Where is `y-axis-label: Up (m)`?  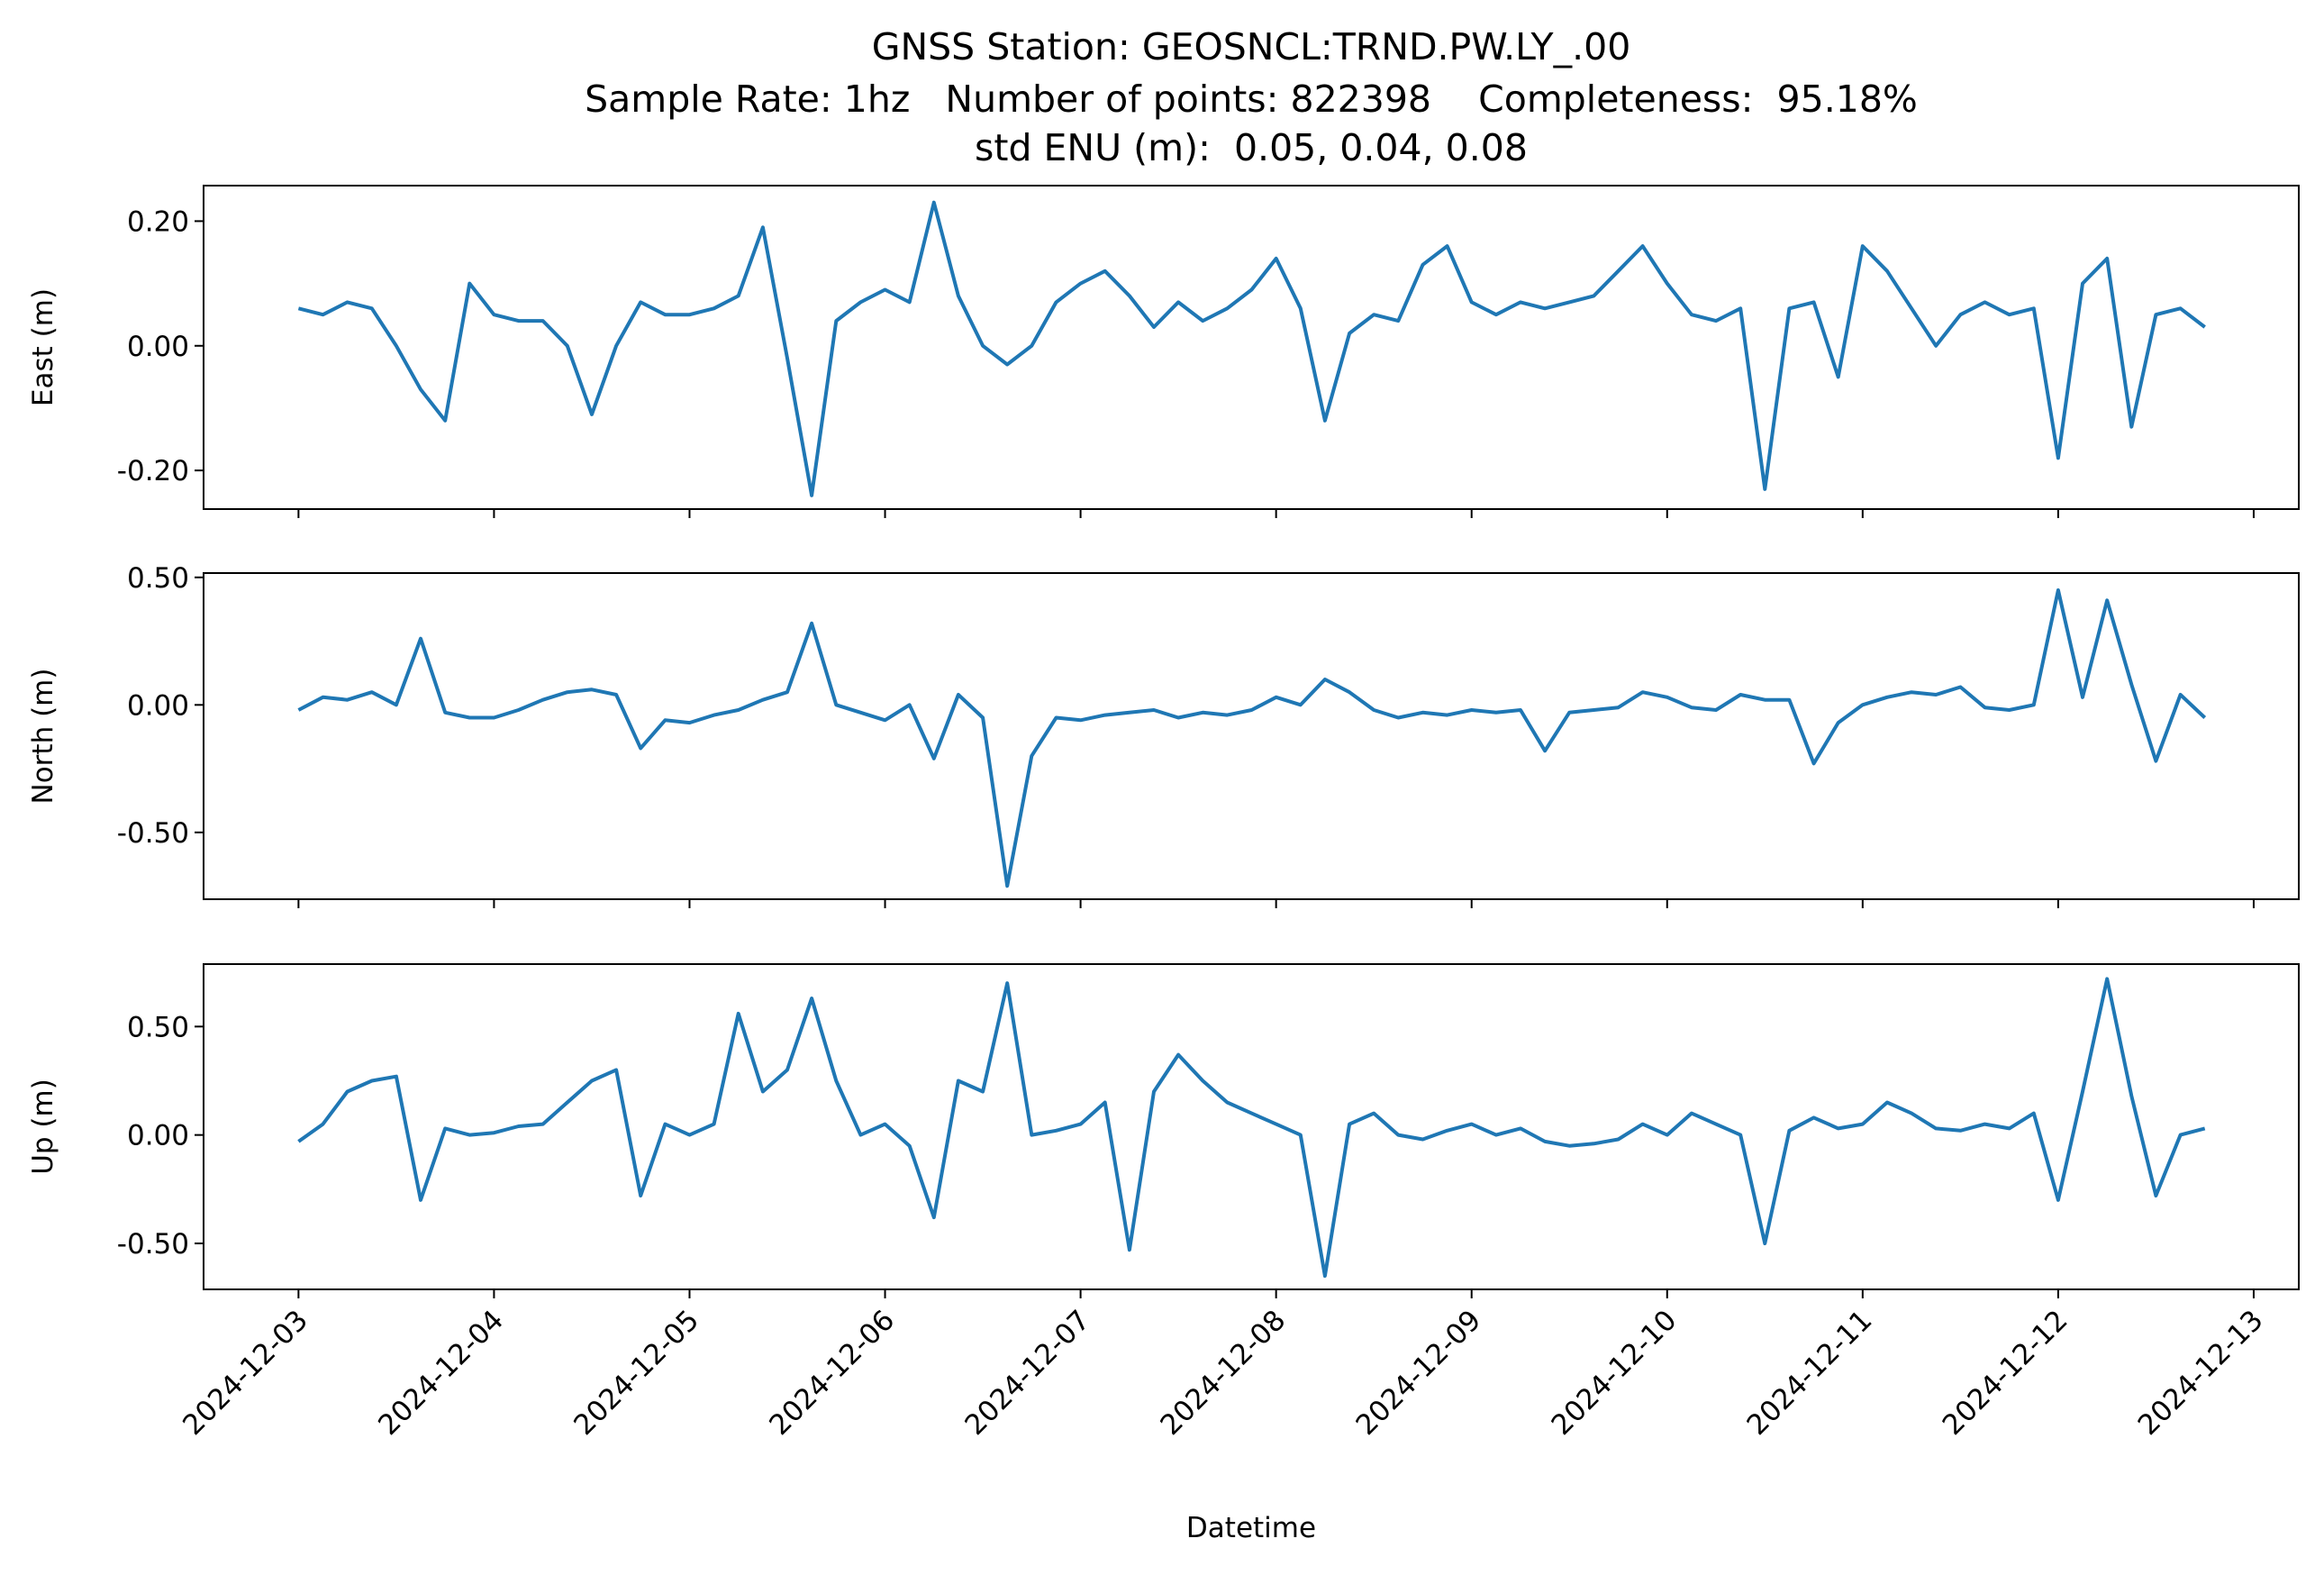
y-axis-label: Up (m) is located at coordinates (43, 1127).